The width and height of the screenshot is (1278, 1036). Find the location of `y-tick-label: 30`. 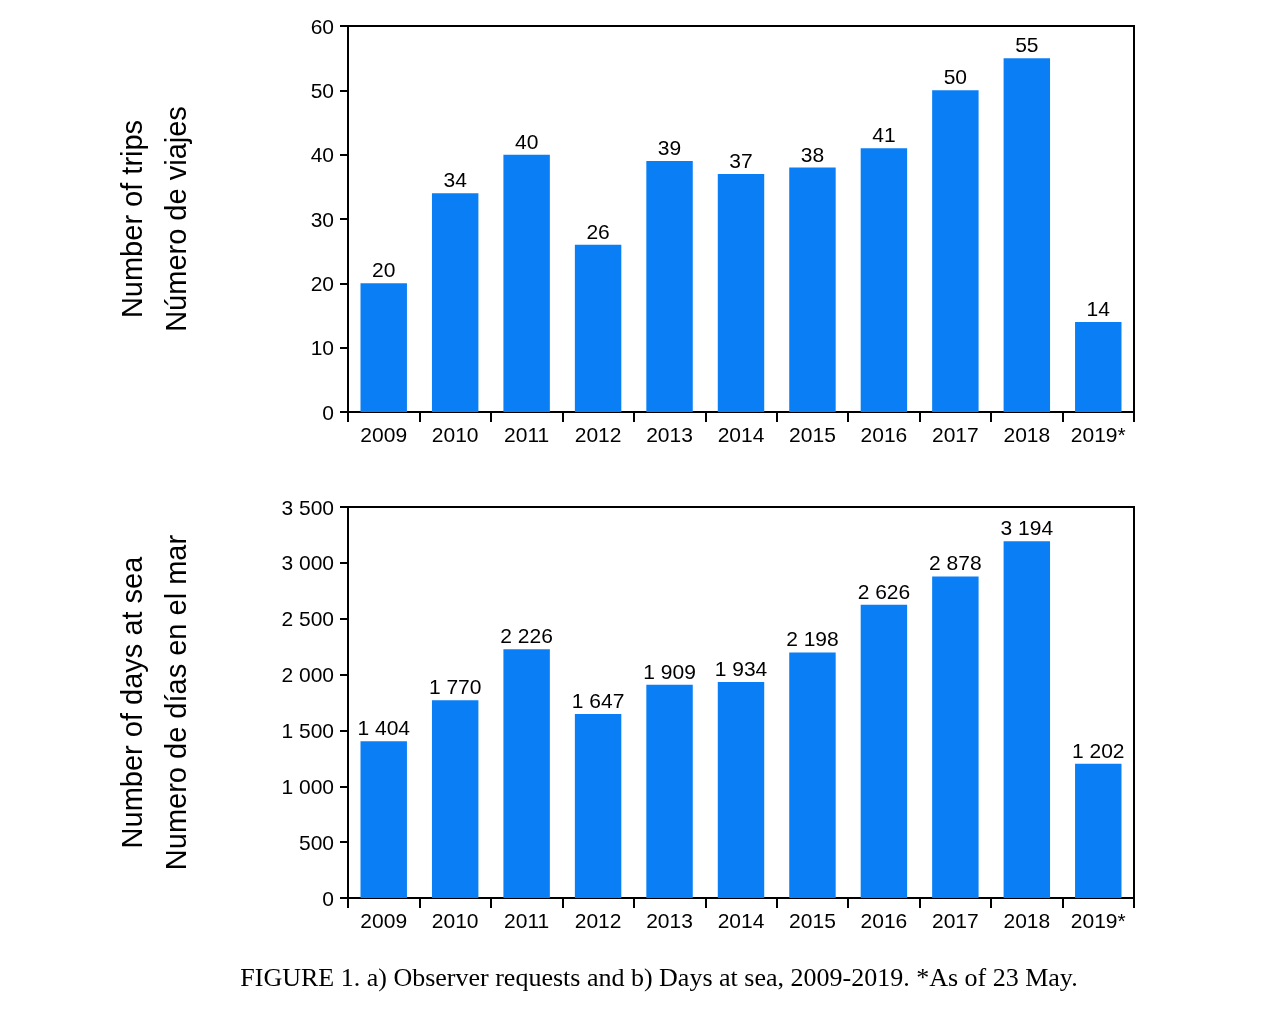

y-tick-label: 30 is located at coordinates (322, 219).